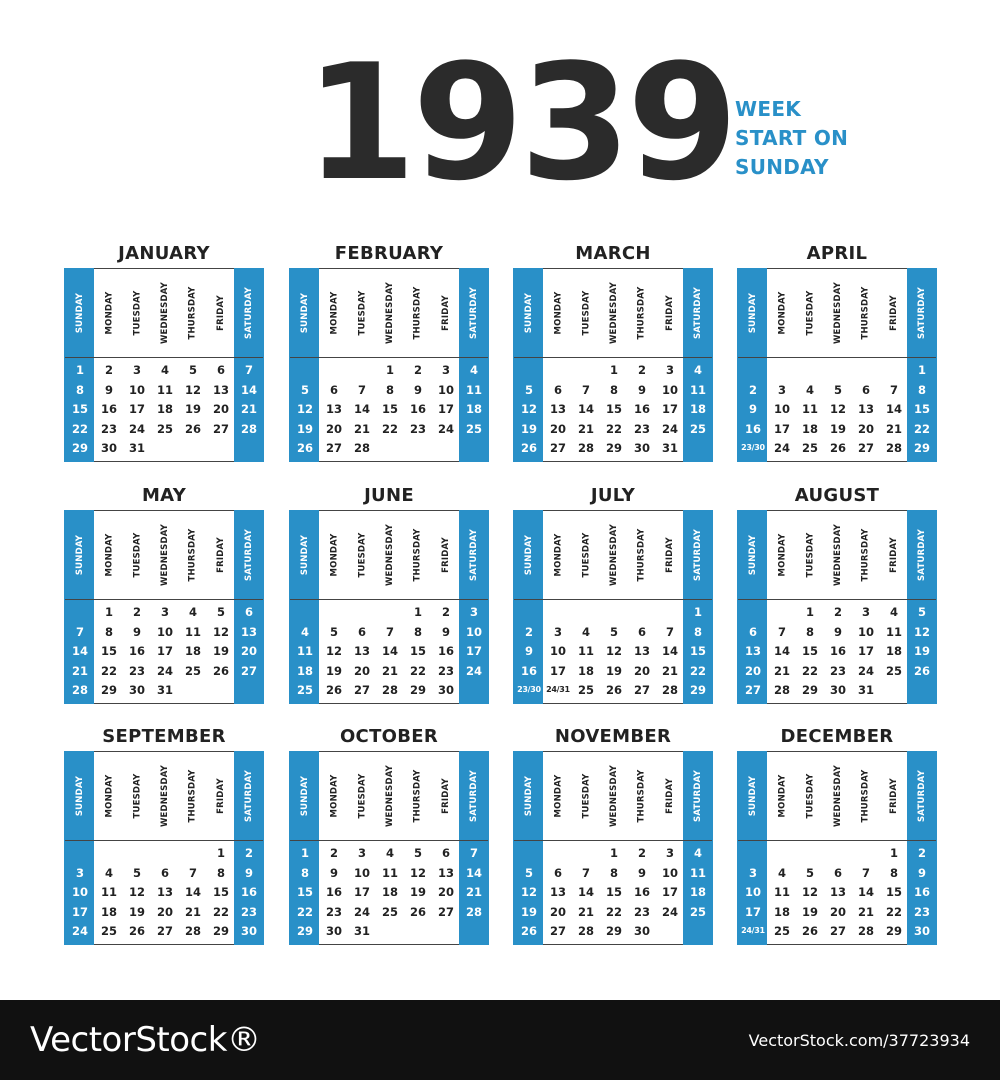 The image size is (1000, 1080). Describe the element at coordinates (585, 428) in the screenshot. I see `day-cell: 21` at that location.